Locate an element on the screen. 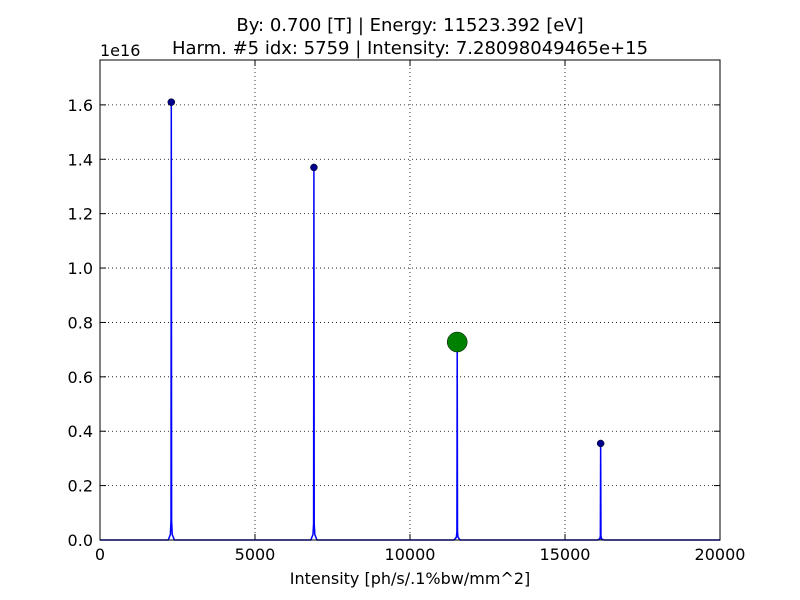 The width and height of the screenshot is (800, 600). x-tick-label: 5000 is located at coordinates (255, 554).